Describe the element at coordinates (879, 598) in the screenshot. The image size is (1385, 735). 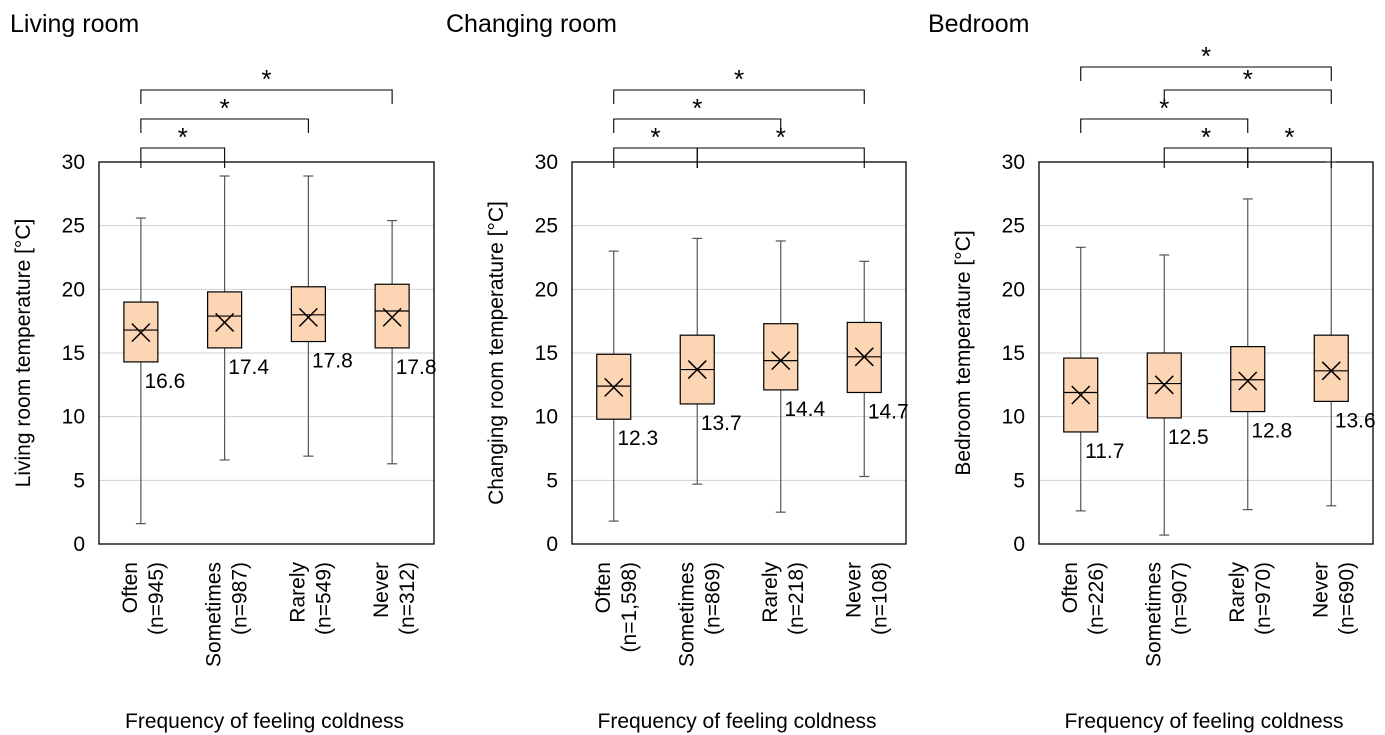
I see `category-n-label: (n=108)` at that location.